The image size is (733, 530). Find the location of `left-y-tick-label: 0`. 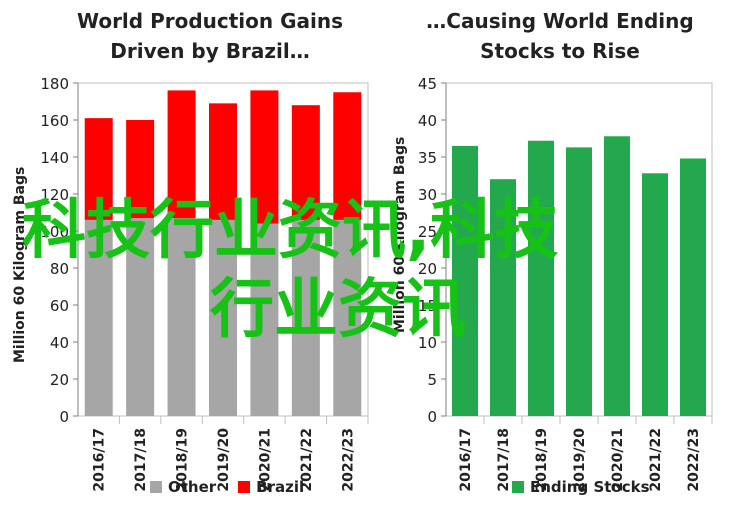

left-y-tick-label: 0 is located at coordinates (64, 417).